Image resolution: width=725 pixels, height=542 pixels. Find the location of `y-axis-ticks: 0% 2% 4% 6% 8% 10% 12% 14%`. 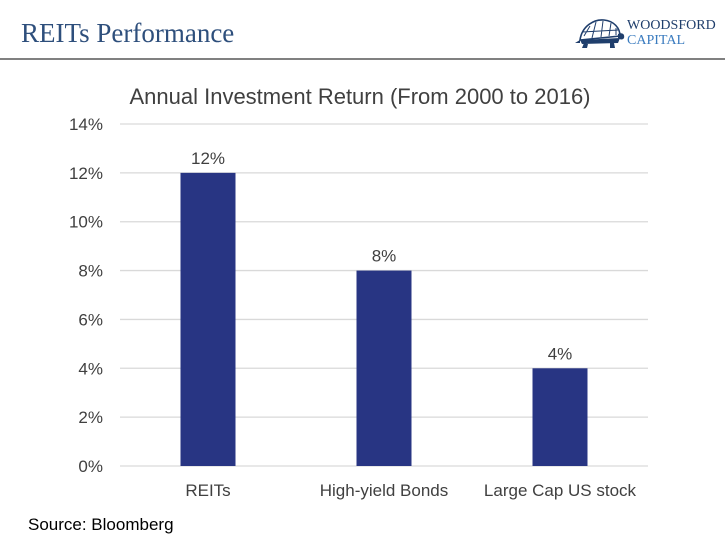

y-axis-ticks: 0% 2% 4% 6% 8% 10% 12% 14% is located at coordinates (86, 295).